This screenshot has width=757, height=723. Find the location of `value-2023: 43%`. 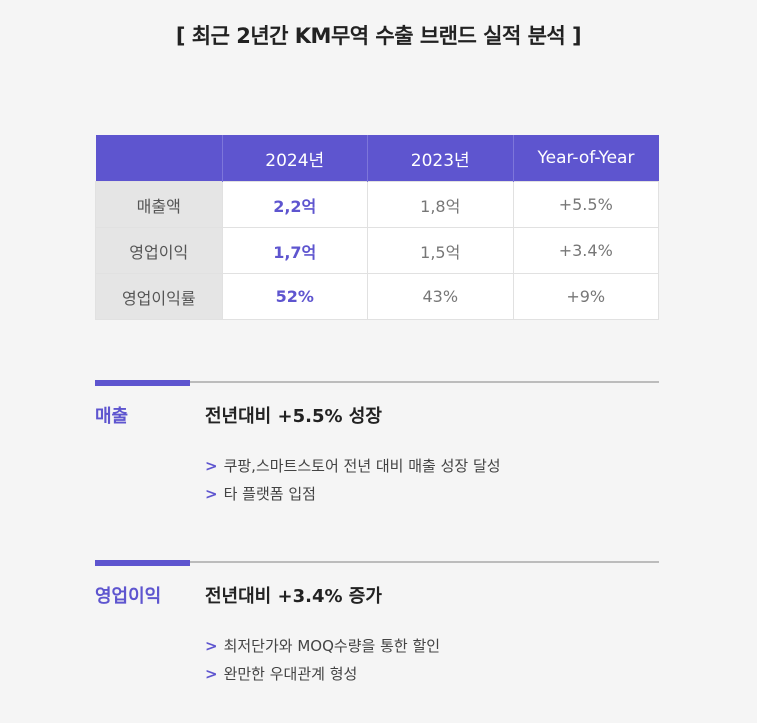

value-2023: 43% is located at coordinates (440, 296).